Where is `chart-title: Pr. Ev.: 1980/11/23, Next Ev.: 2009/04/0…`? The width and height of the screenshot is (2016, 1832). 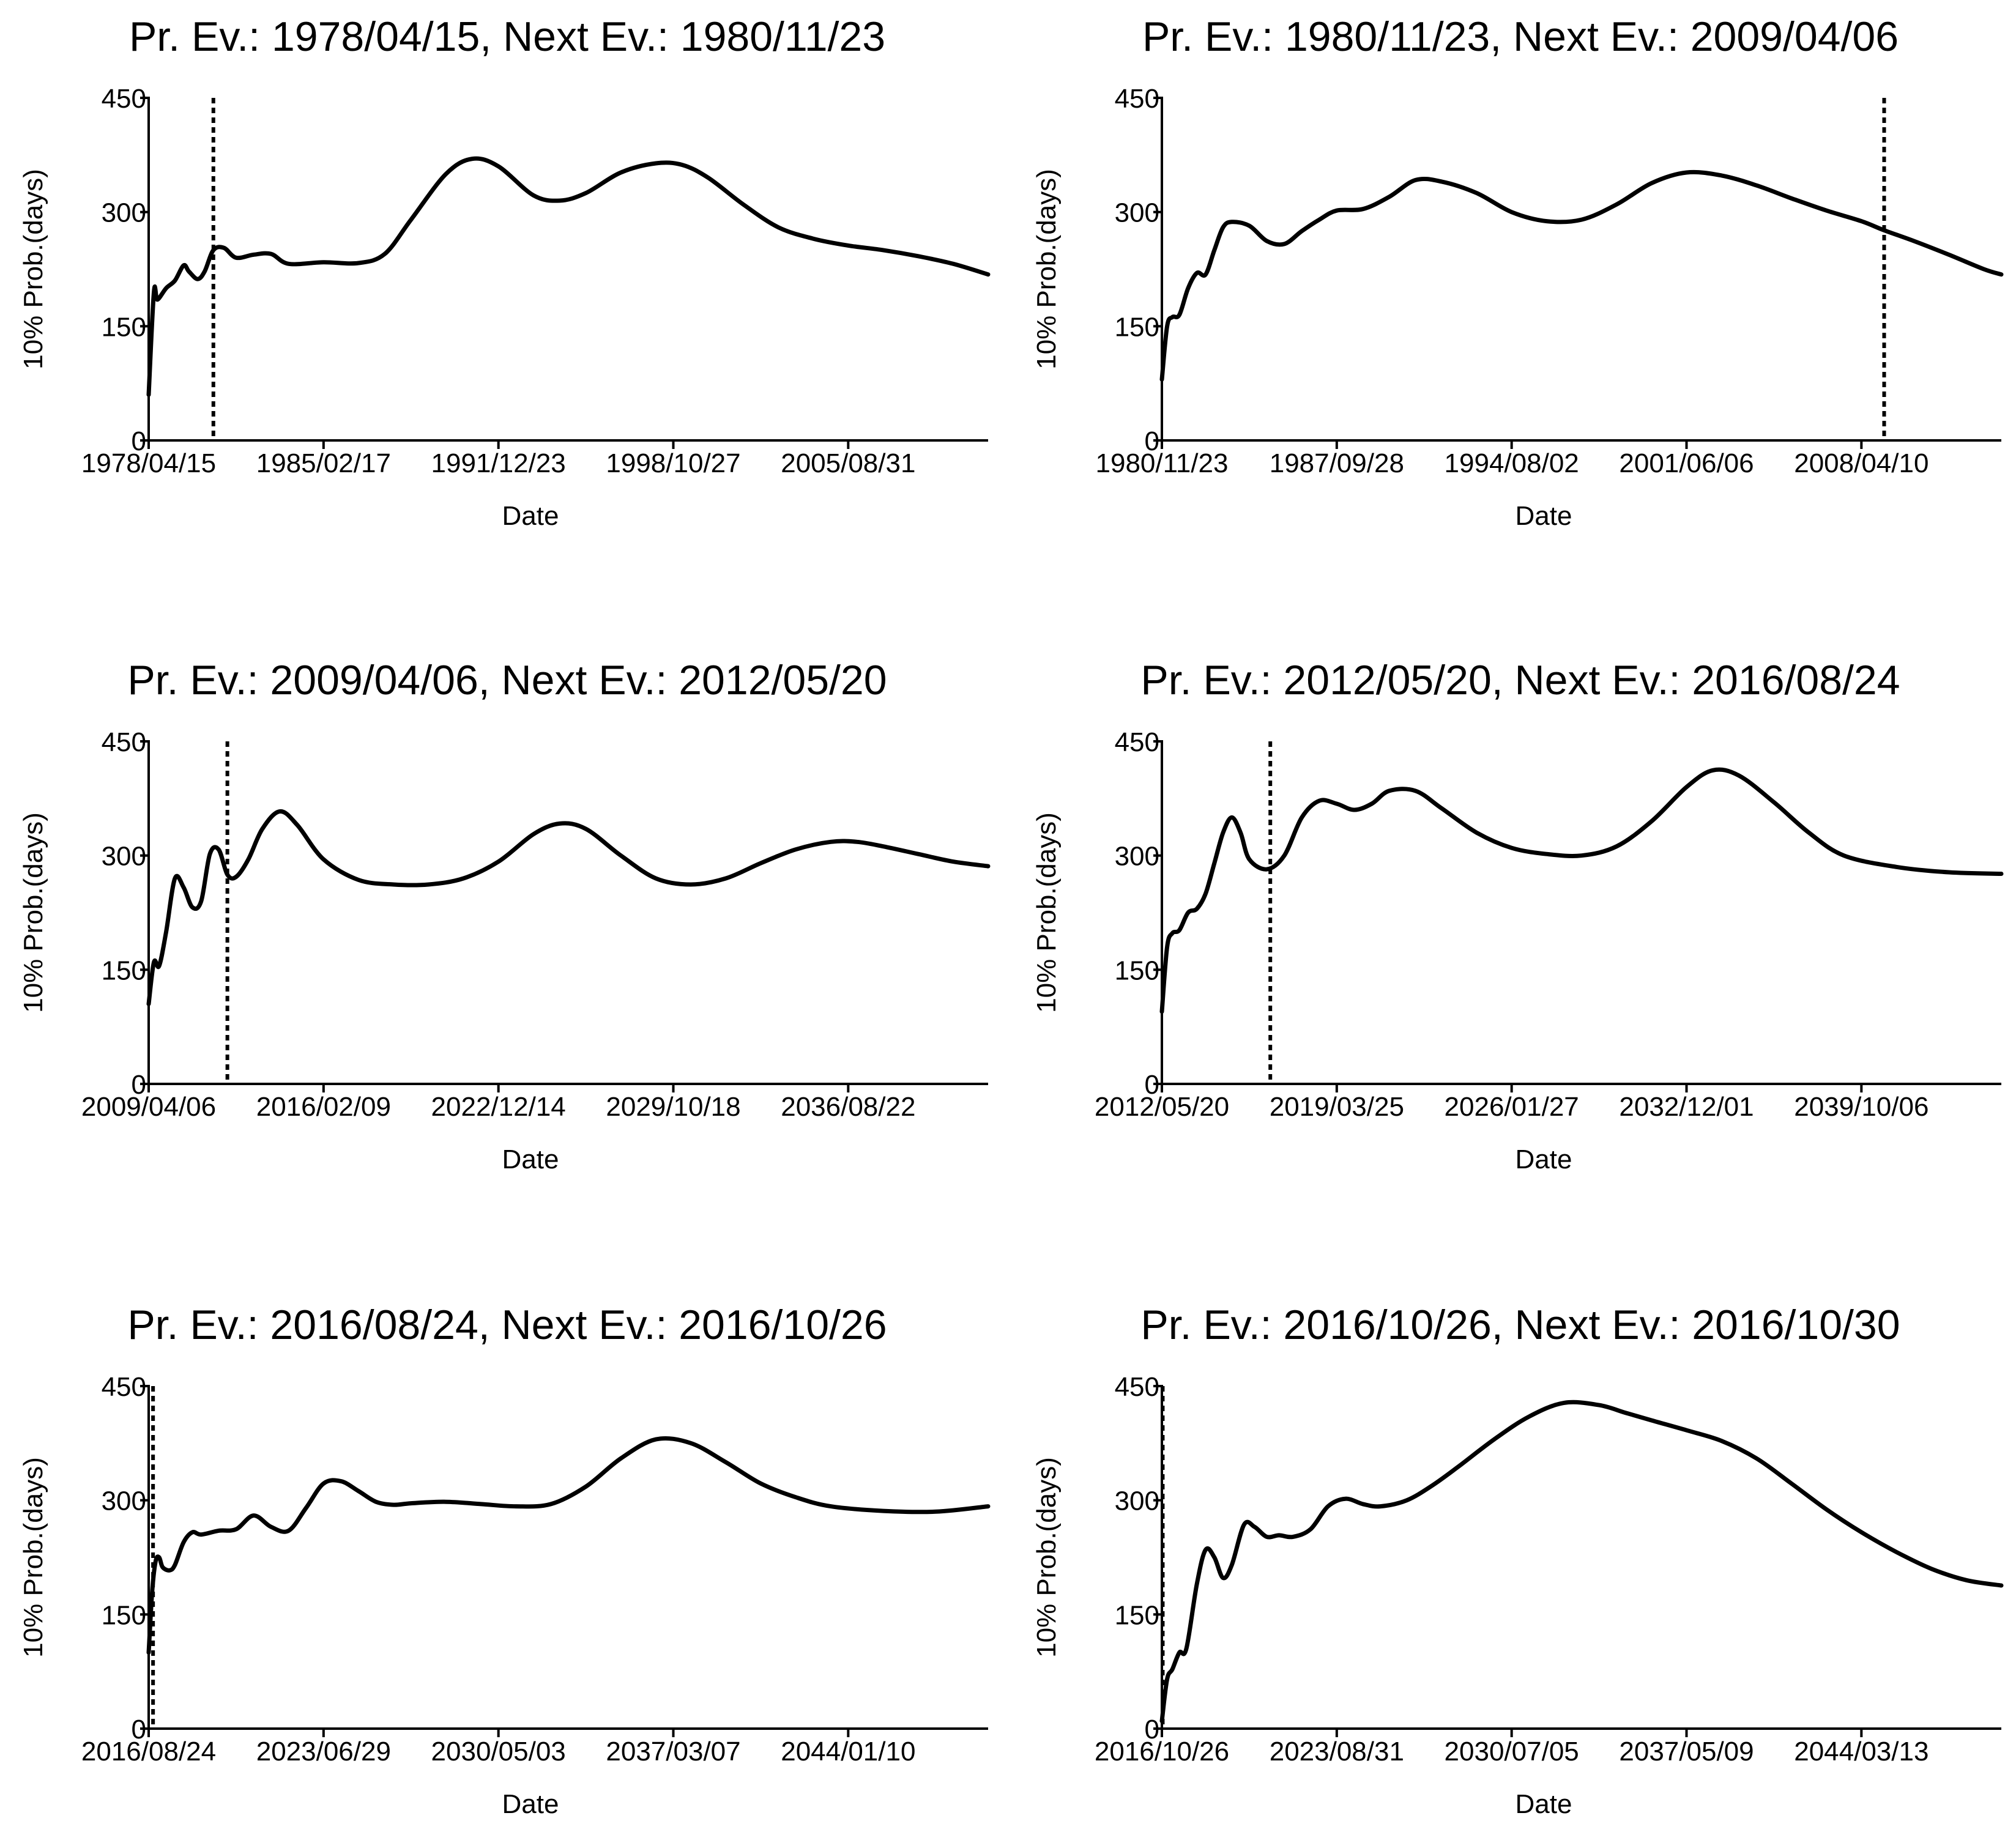
chart-title: Pr. Ev.: 1980/11/23, Next Ev.: 2009/04/0… is located at coordinates (1520, 36).